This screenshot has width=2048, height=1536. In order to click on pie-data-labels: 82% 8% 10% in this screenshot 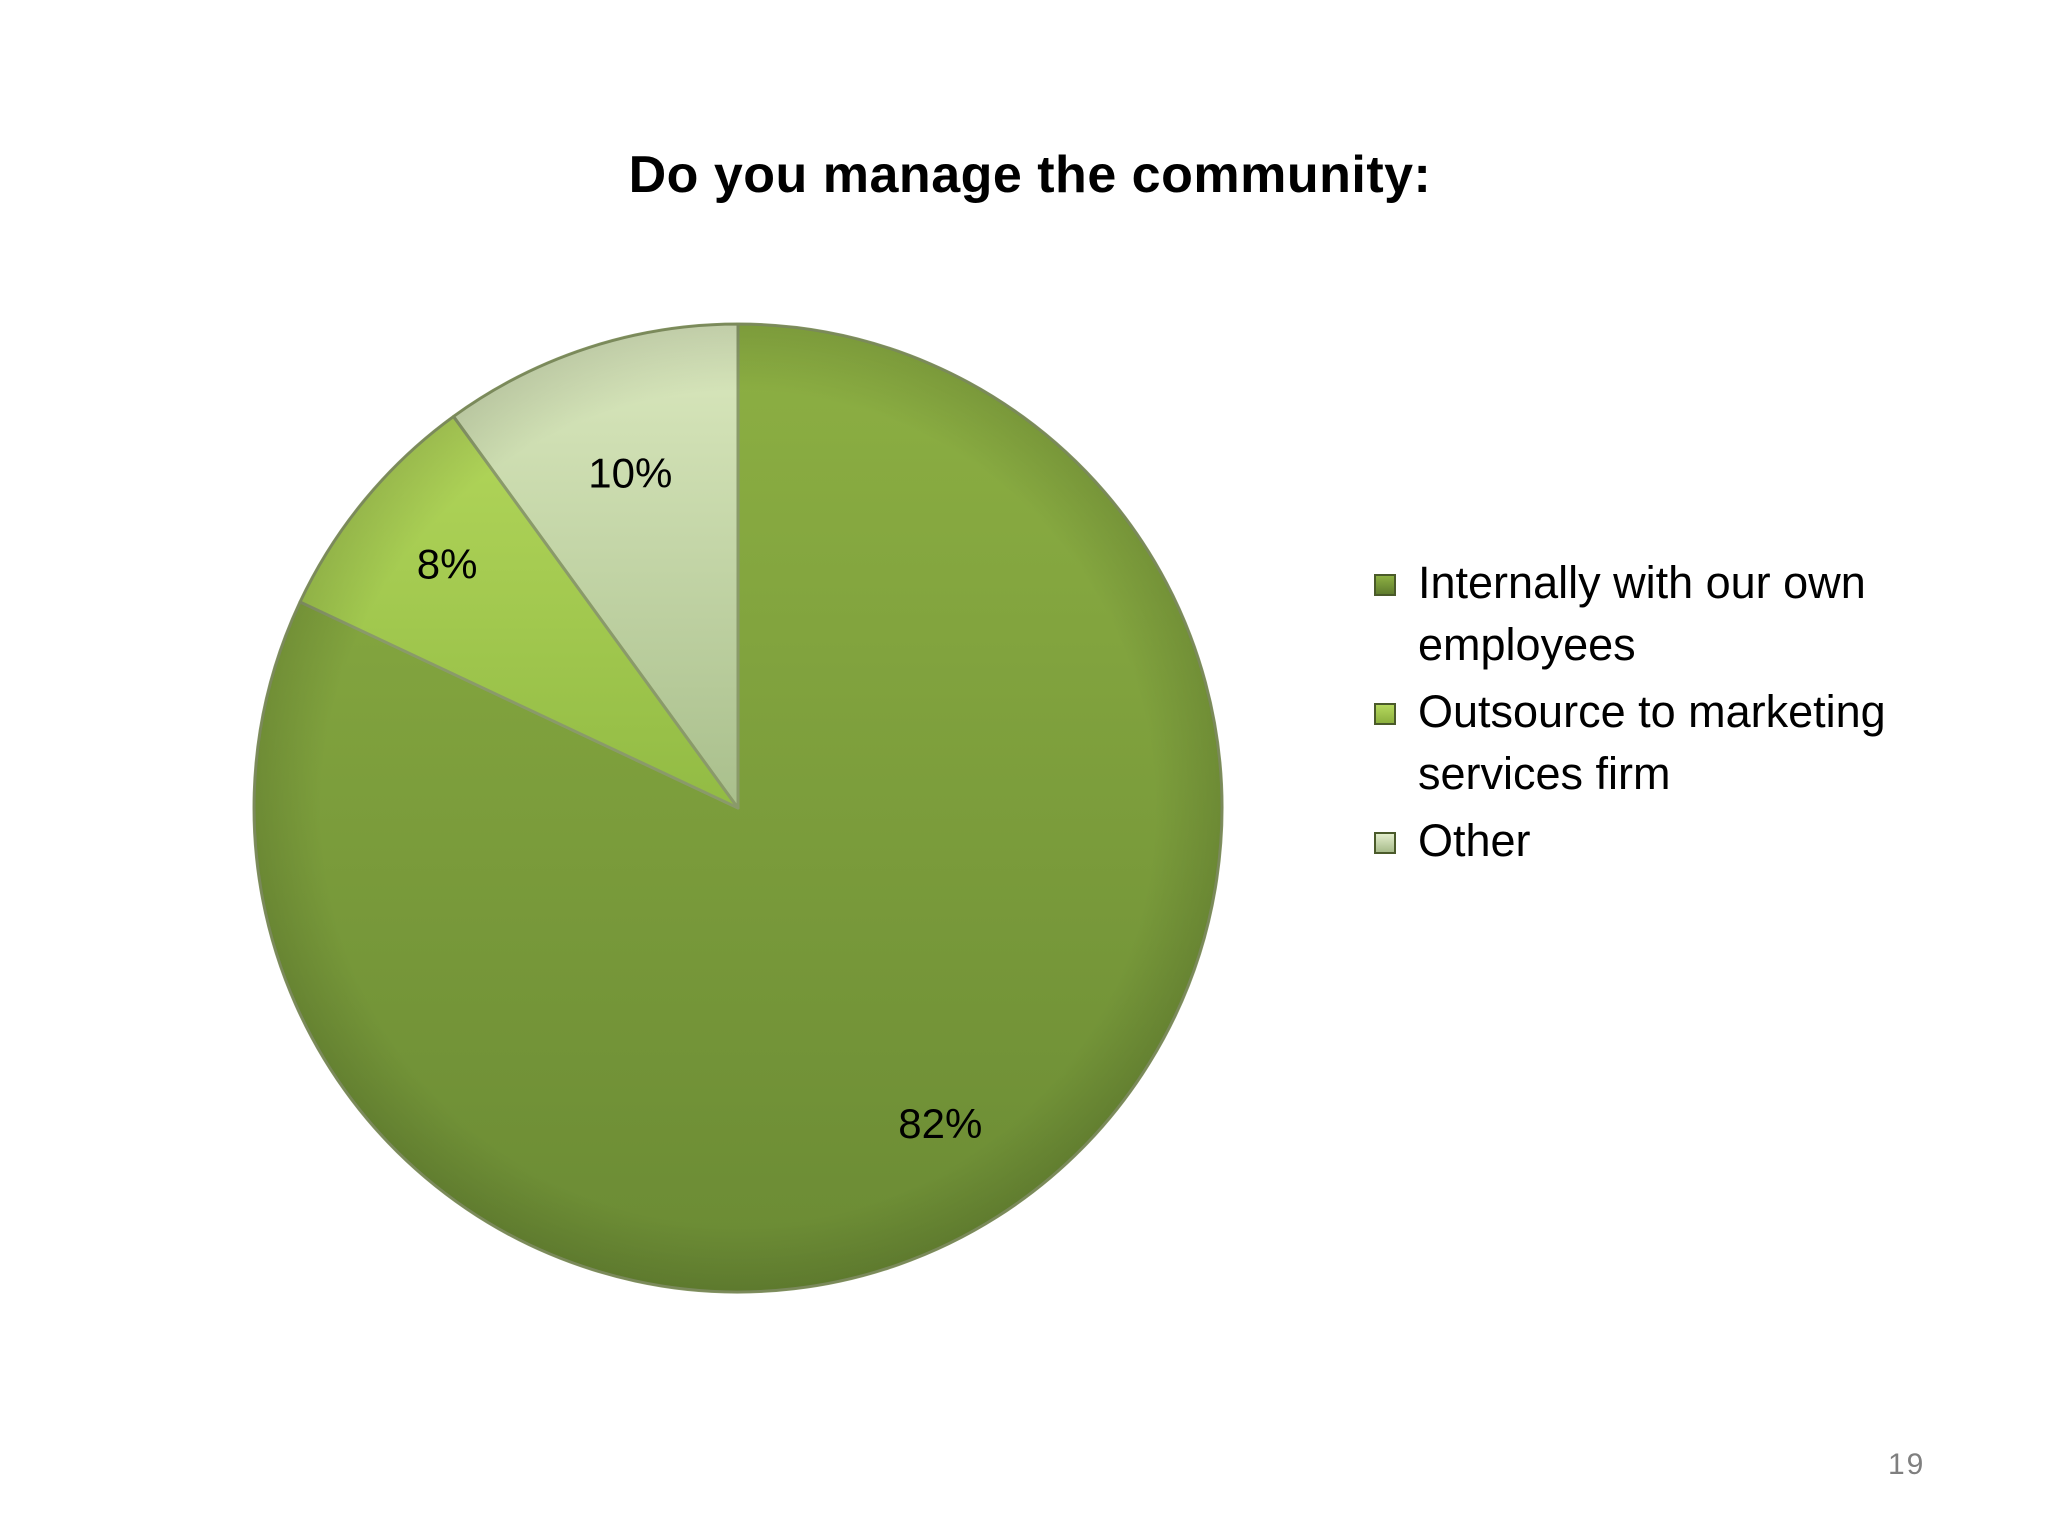, I will do `click(700, 798)`.